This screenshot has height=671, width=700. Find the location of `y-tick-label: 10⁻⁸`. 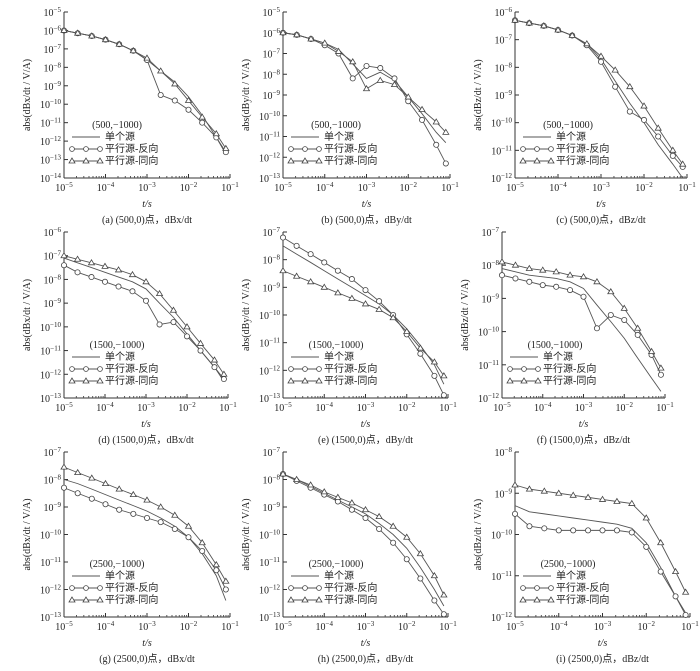

y-tick-label: 10⁻⁸ is located at coordinates (272, 480).